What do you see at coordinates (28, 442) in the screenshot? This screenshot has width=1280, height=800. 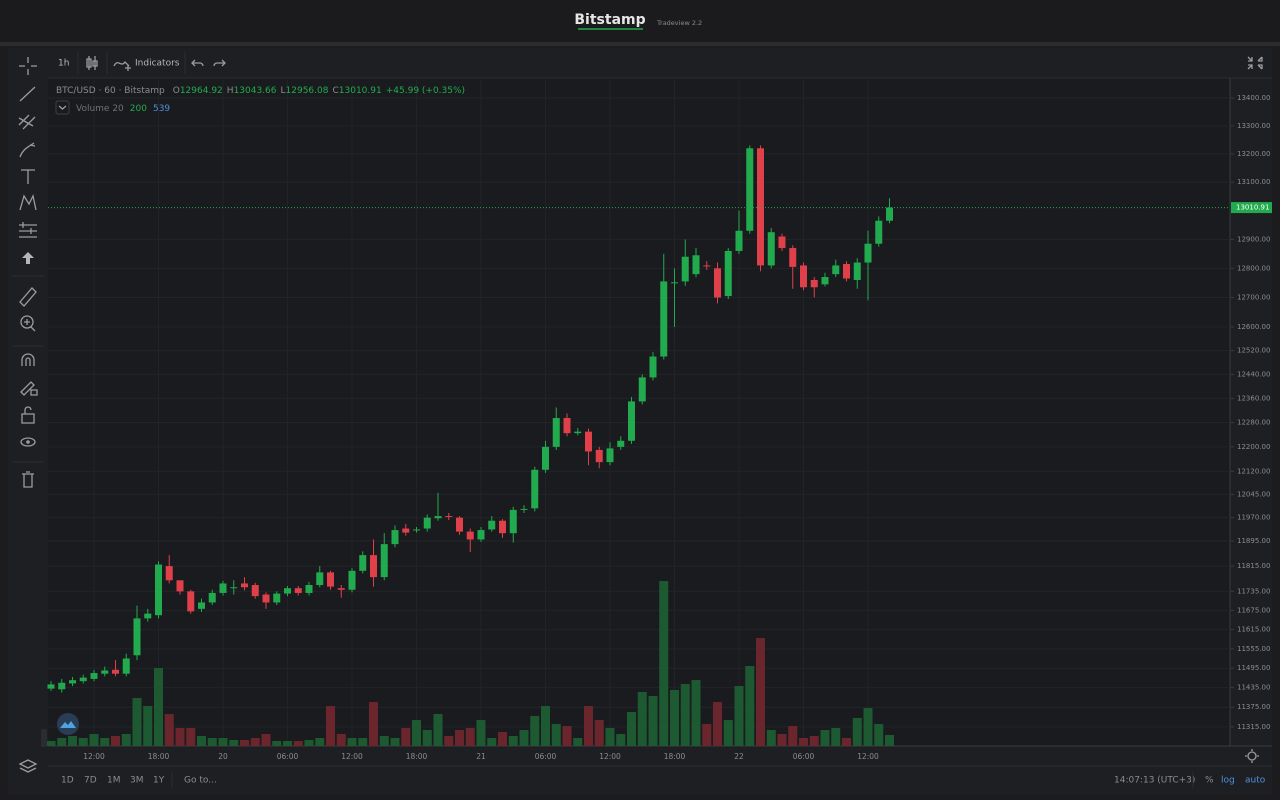 I see `eye-icon` at bounding box center [28, 442].